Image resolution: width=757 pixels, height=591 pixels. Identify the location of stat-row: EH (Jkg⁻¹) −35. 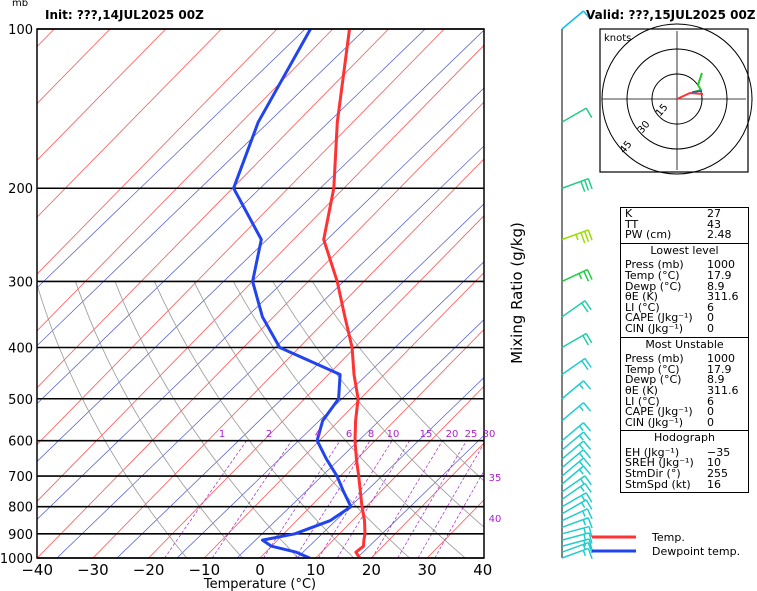
(684, 453).